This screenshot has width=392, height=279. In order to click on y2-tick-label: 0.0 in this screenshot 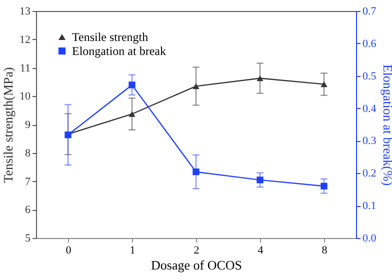, I will do `click(369, 238)`.